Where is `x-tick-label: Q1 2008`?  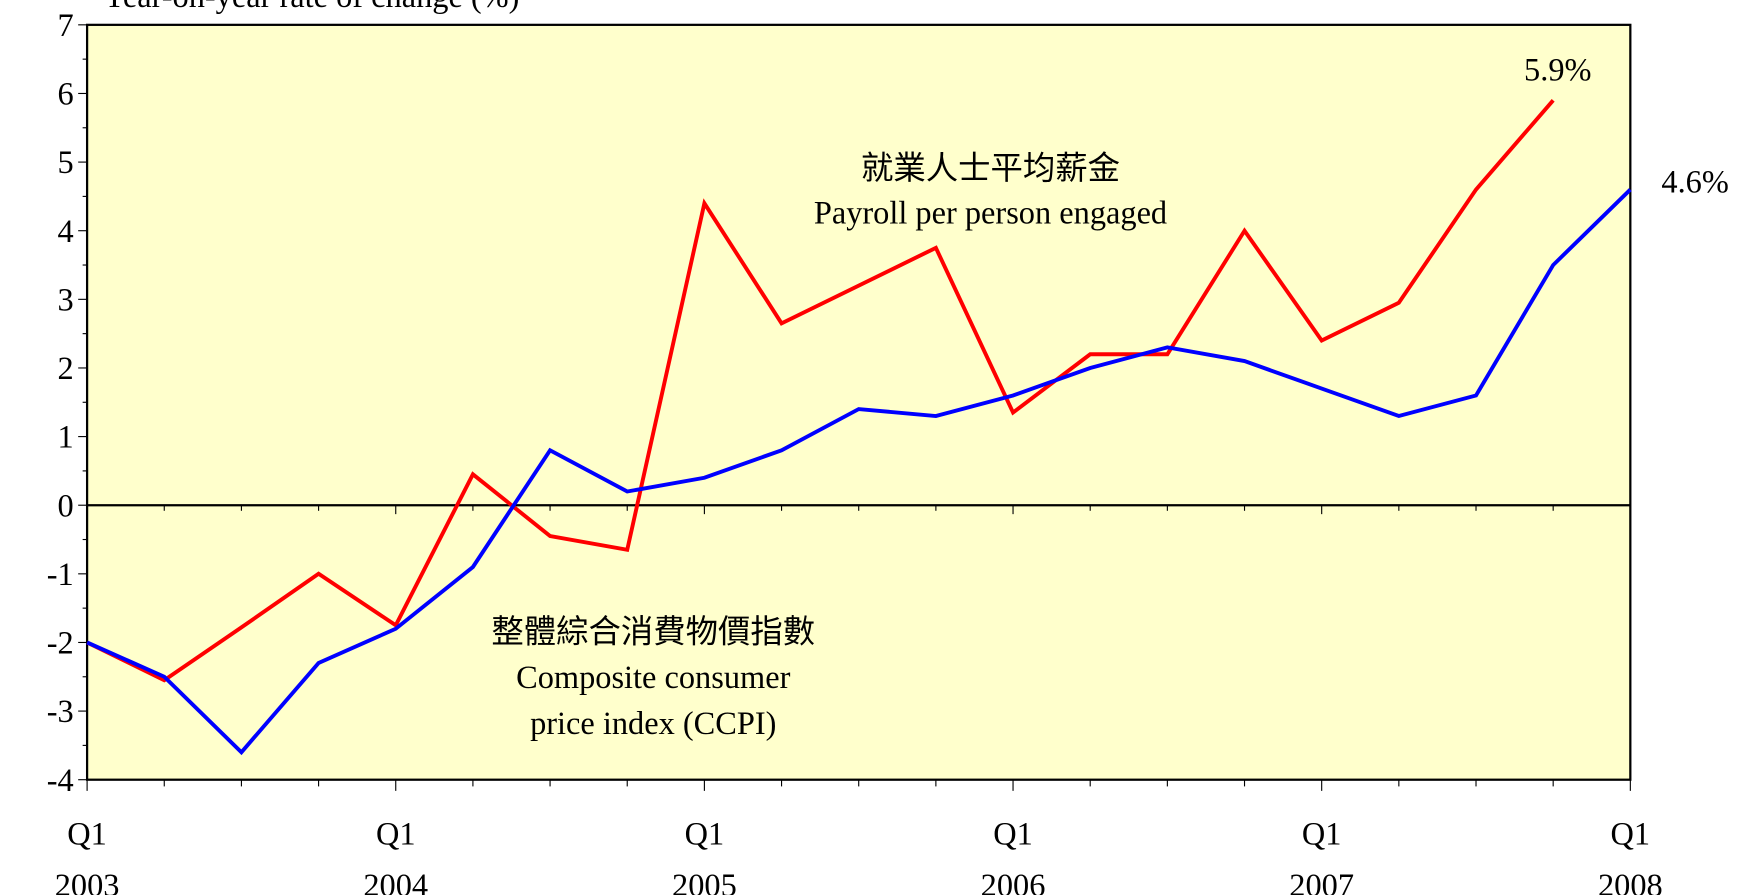 x-tick-label: Q1 2008 is located at coordinates (1630, 855).